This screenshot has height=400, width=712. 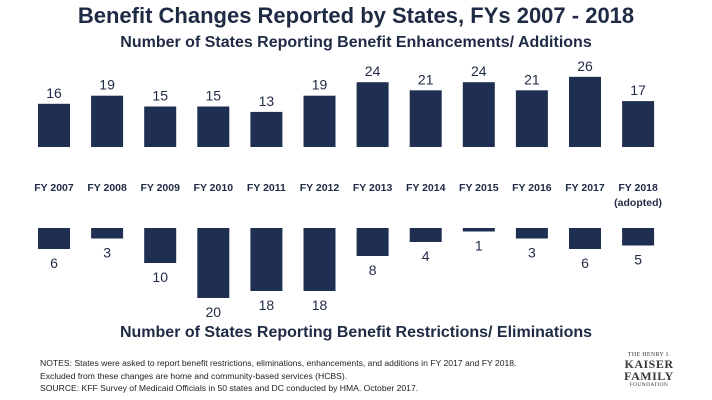 I want to click on category-label: FY 2018, so click(x=638, y=188).